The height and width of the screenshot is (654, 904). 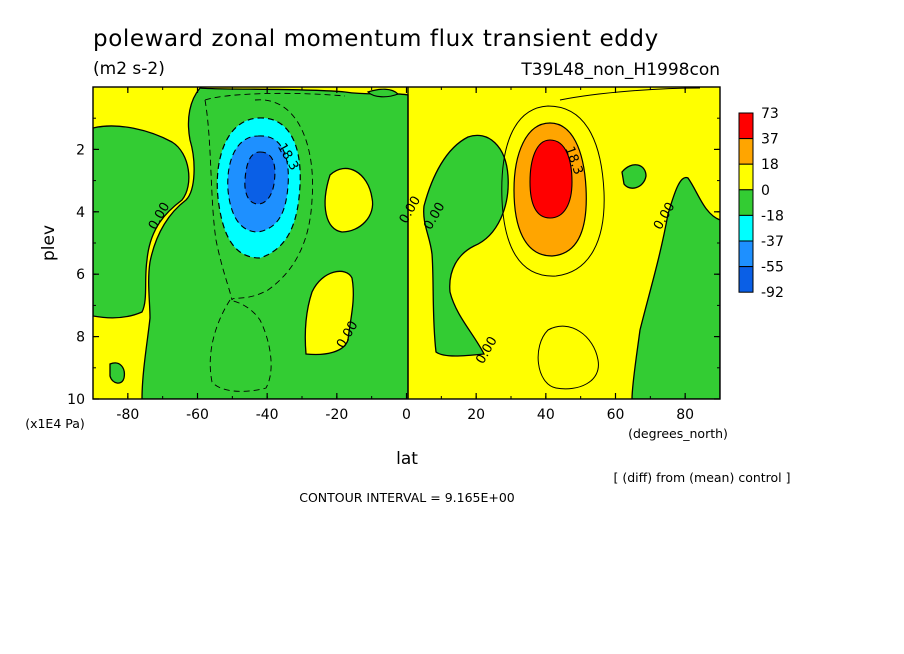 What do you see at coordinates (49, 243) in the screenshot?
I see `y-axis-label: plev` at bounding box center [49, 243].